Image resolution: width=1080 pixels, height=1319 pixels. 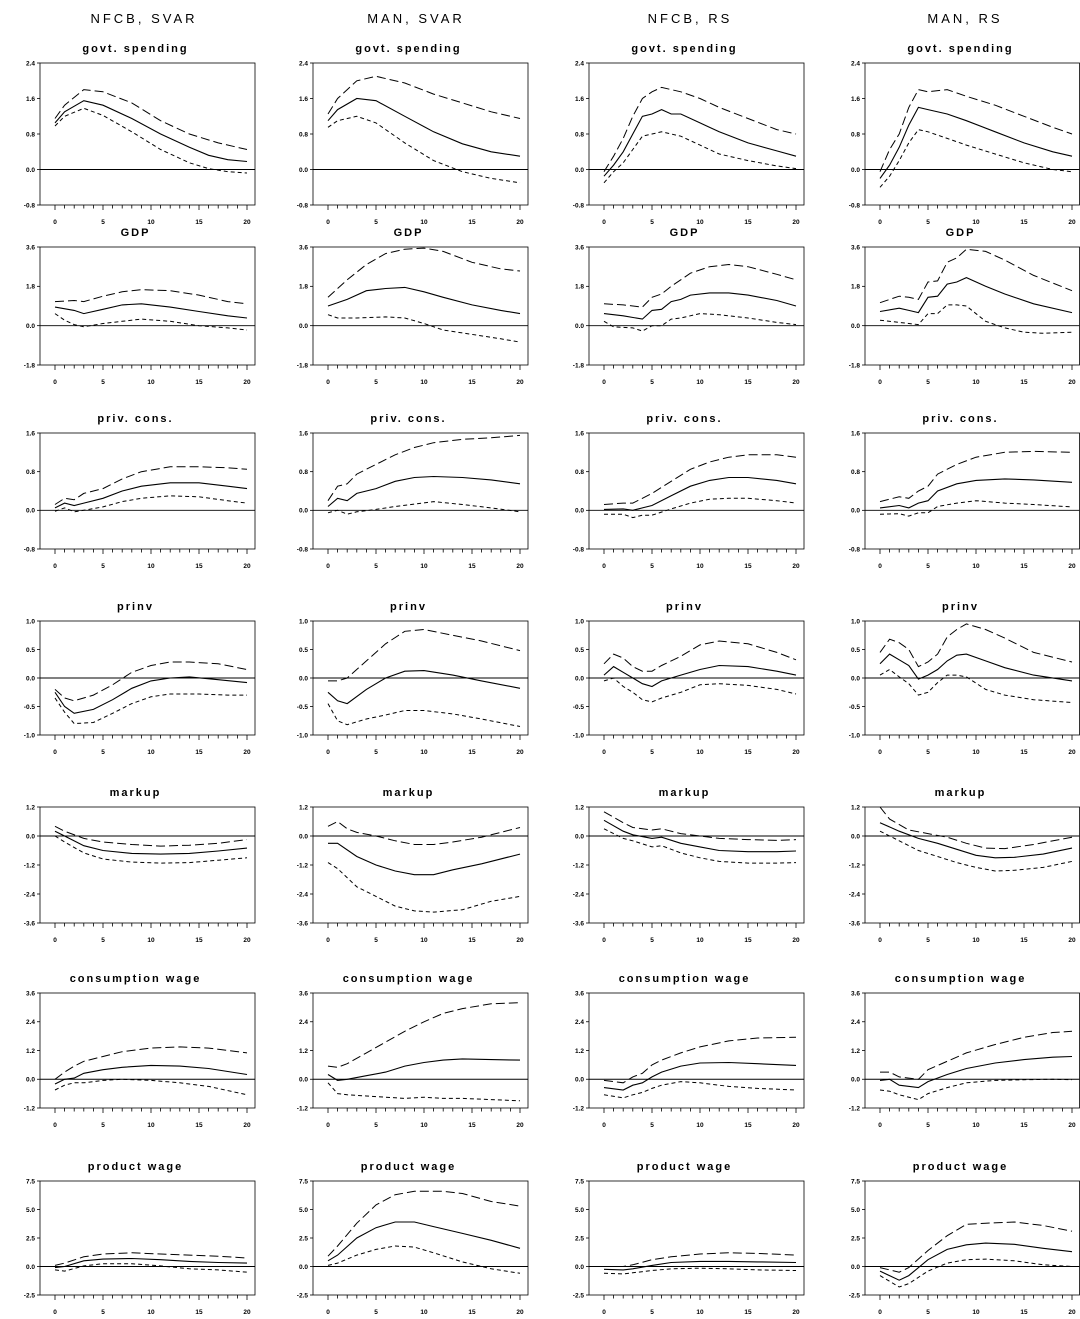 I want to click on panel: GDP 3.6 1.8 0.0 -1.8 0 5 10 15 20, so click(x=413, y=306).